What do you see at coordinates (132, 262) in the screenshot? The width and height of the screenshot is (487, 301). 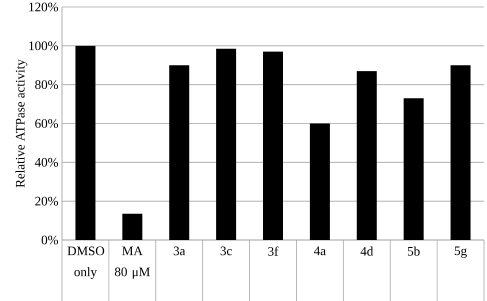 I see `x-tick-label: MA 80 μM` at bounding box center [132, 262].